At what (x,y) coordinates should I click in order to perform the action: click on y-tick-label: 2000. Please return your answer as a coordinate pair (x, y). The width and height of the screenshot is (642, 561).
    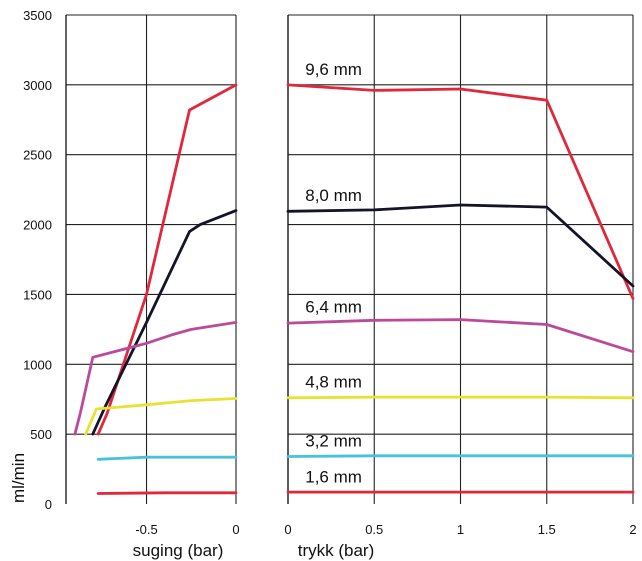
    Looking at the image, I should click on (37, 225).